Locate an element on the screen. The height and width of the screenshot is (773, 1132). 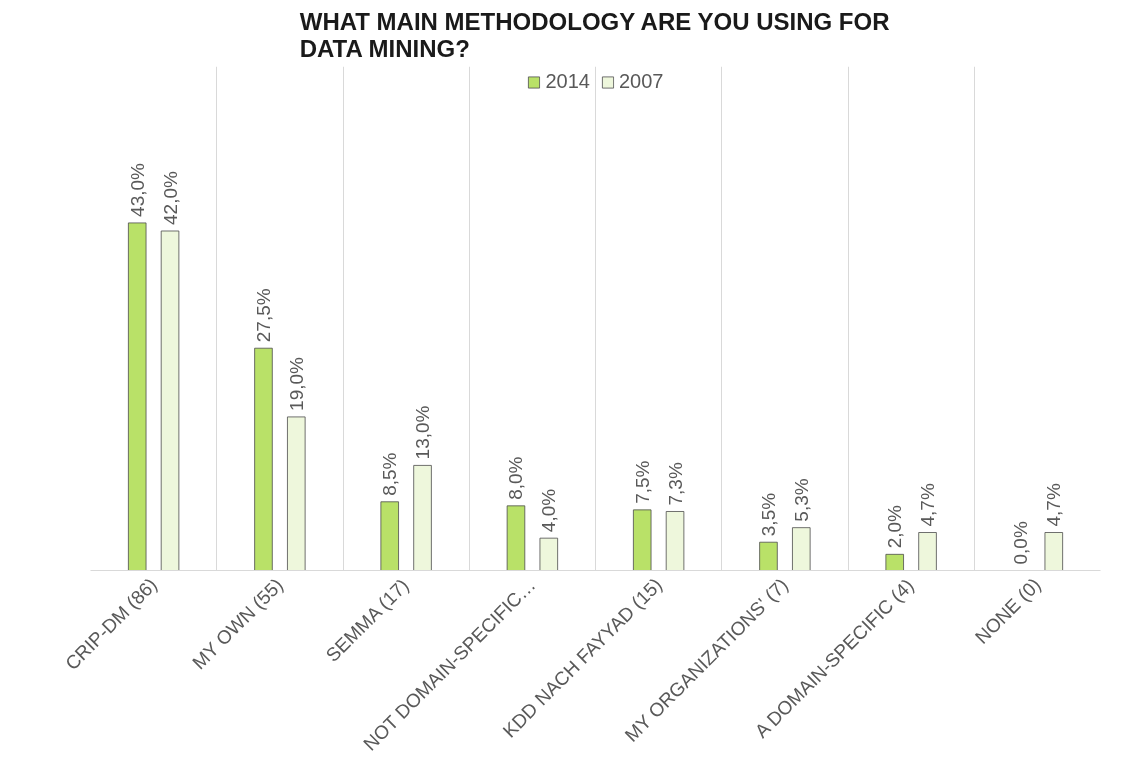
data-label: 19,0% is located at coordinates (296, 383).